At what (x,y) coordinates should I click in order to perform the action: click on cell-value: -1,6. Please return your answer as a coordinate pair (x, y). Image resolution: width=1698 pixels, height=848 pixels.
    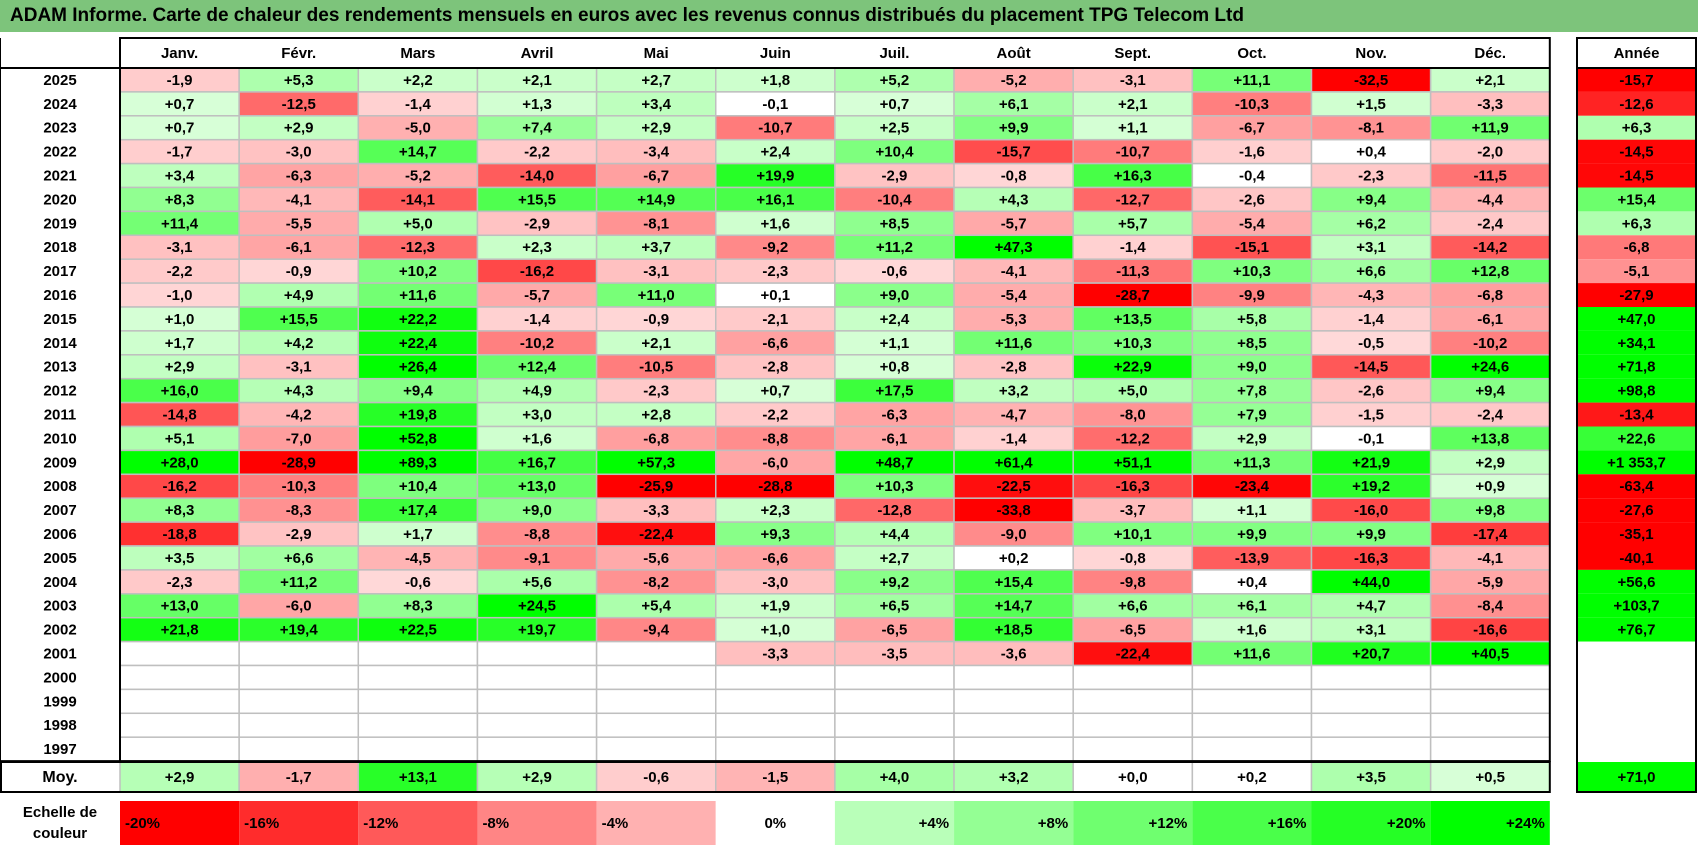
    Looking at the image, I should click on (1252, 152).